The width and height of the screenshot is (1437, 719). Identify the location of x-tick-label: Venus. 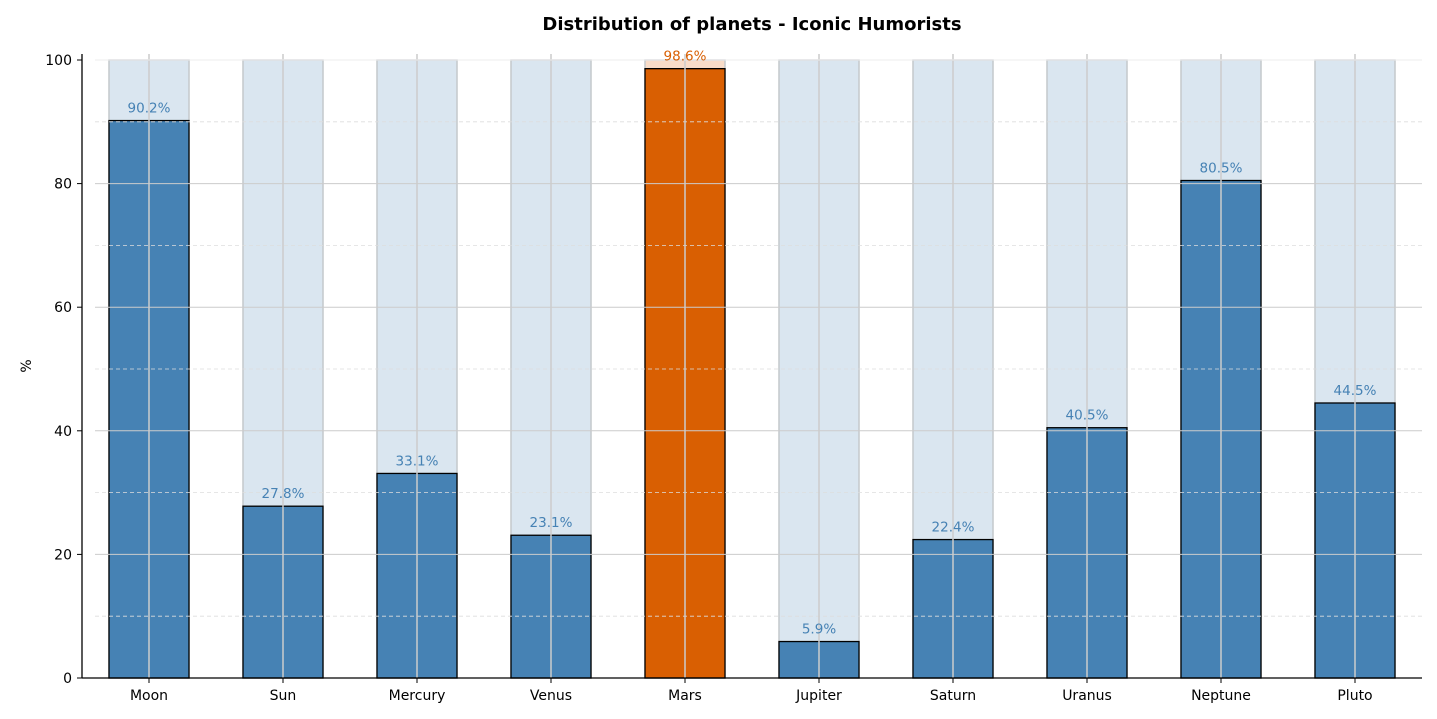
(551, 696).